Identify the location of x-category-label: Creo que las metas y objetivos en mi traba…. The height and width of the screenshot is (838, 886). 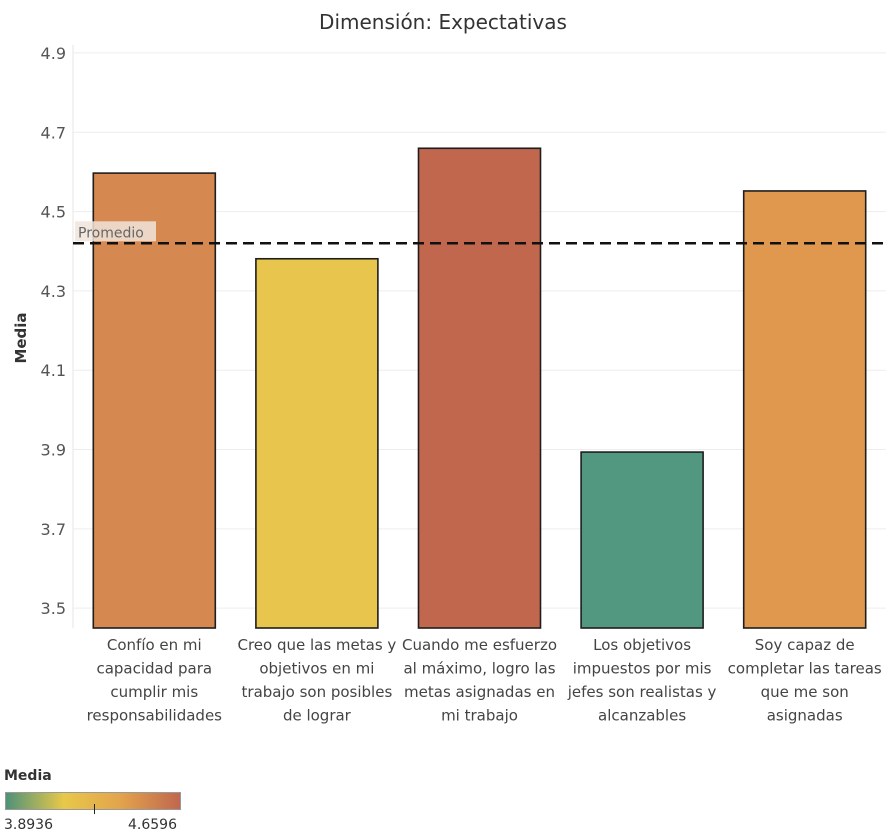
(316, 680).